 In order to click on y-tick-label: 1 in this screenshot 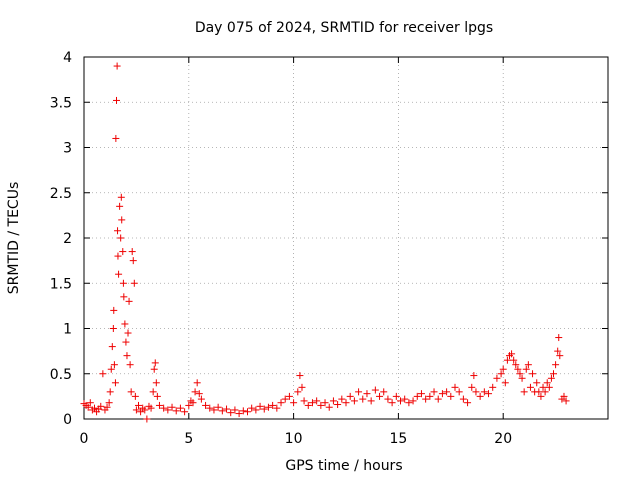, I will do `click(67, 330)`.